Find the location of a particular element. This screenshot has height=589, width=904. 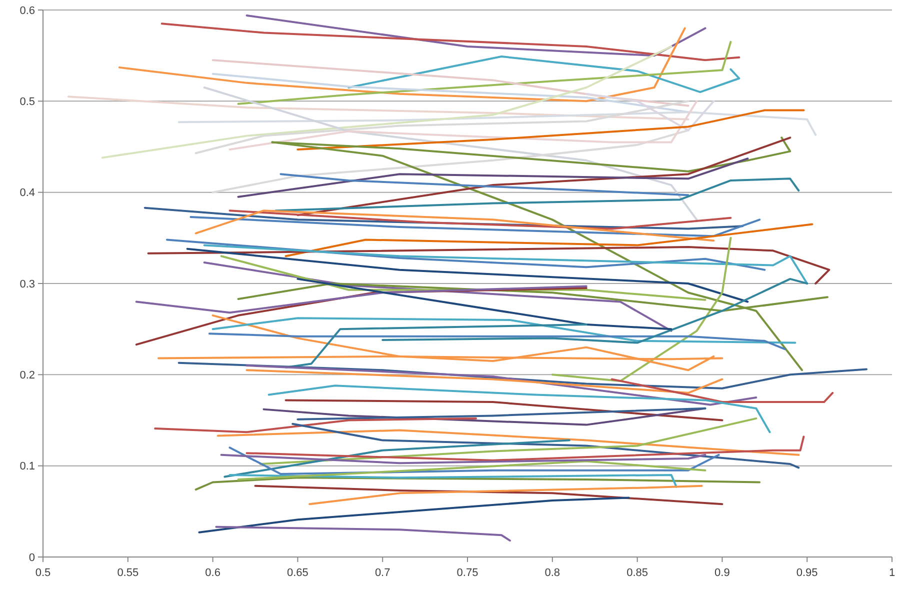

x-tick-label: 0.75 is located at coordinates (467, 573).